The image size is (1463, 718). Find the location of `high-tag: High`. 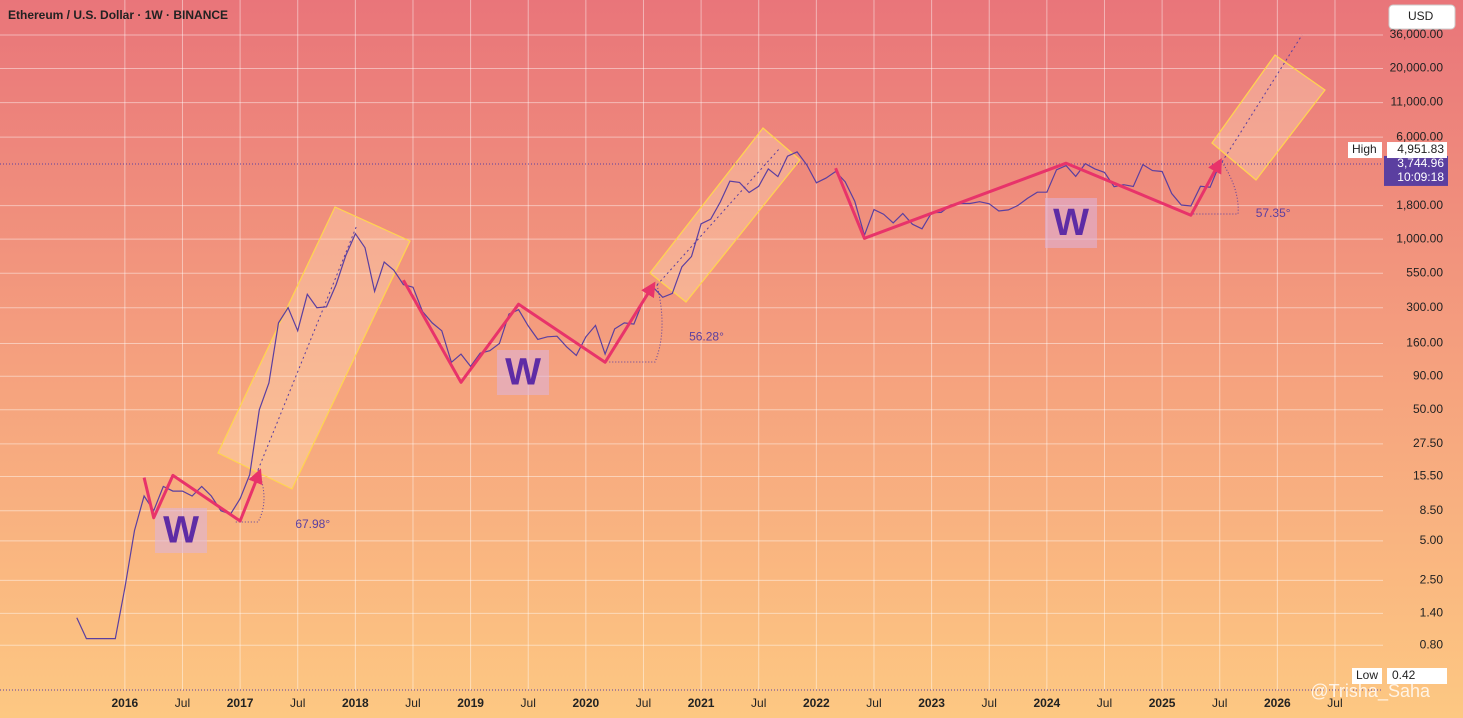

high-tag: High is located at coordinates (1364, 149).